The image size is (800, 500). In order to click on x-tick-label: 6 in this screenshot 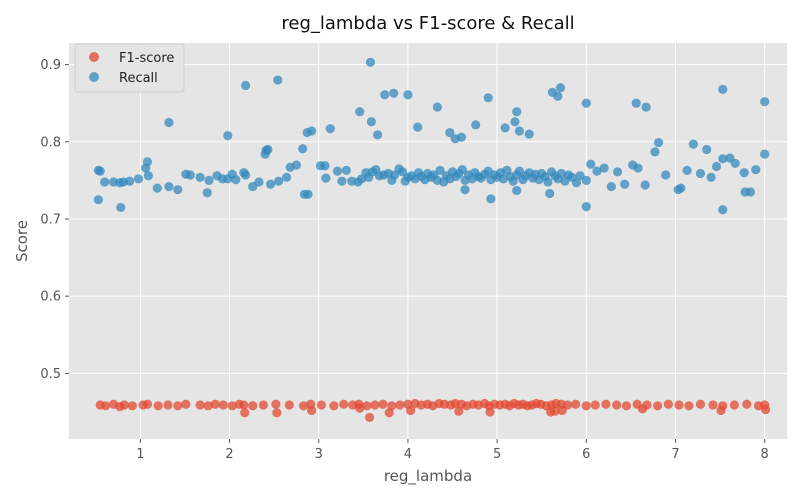, I will do `click(586, 454)`.